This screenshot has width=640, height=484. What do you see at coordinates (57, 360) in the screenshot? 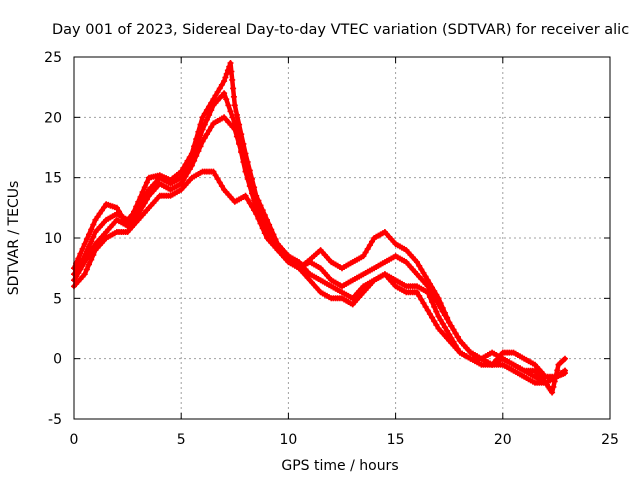
I see `y-tick-label: 0` at bounding box center [57, 360].